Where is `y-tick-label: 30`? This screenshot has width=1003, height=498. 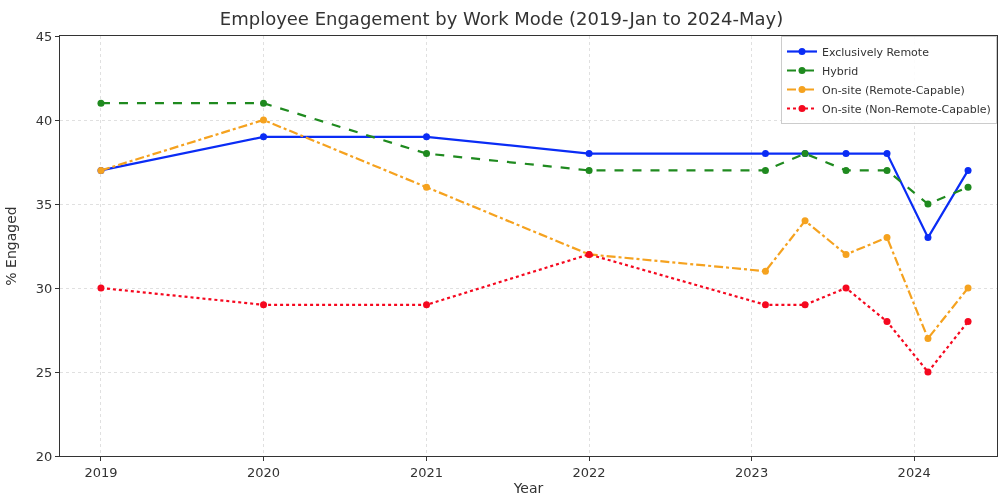 y-tick-label: 30 is located at coordinates (44, 288).